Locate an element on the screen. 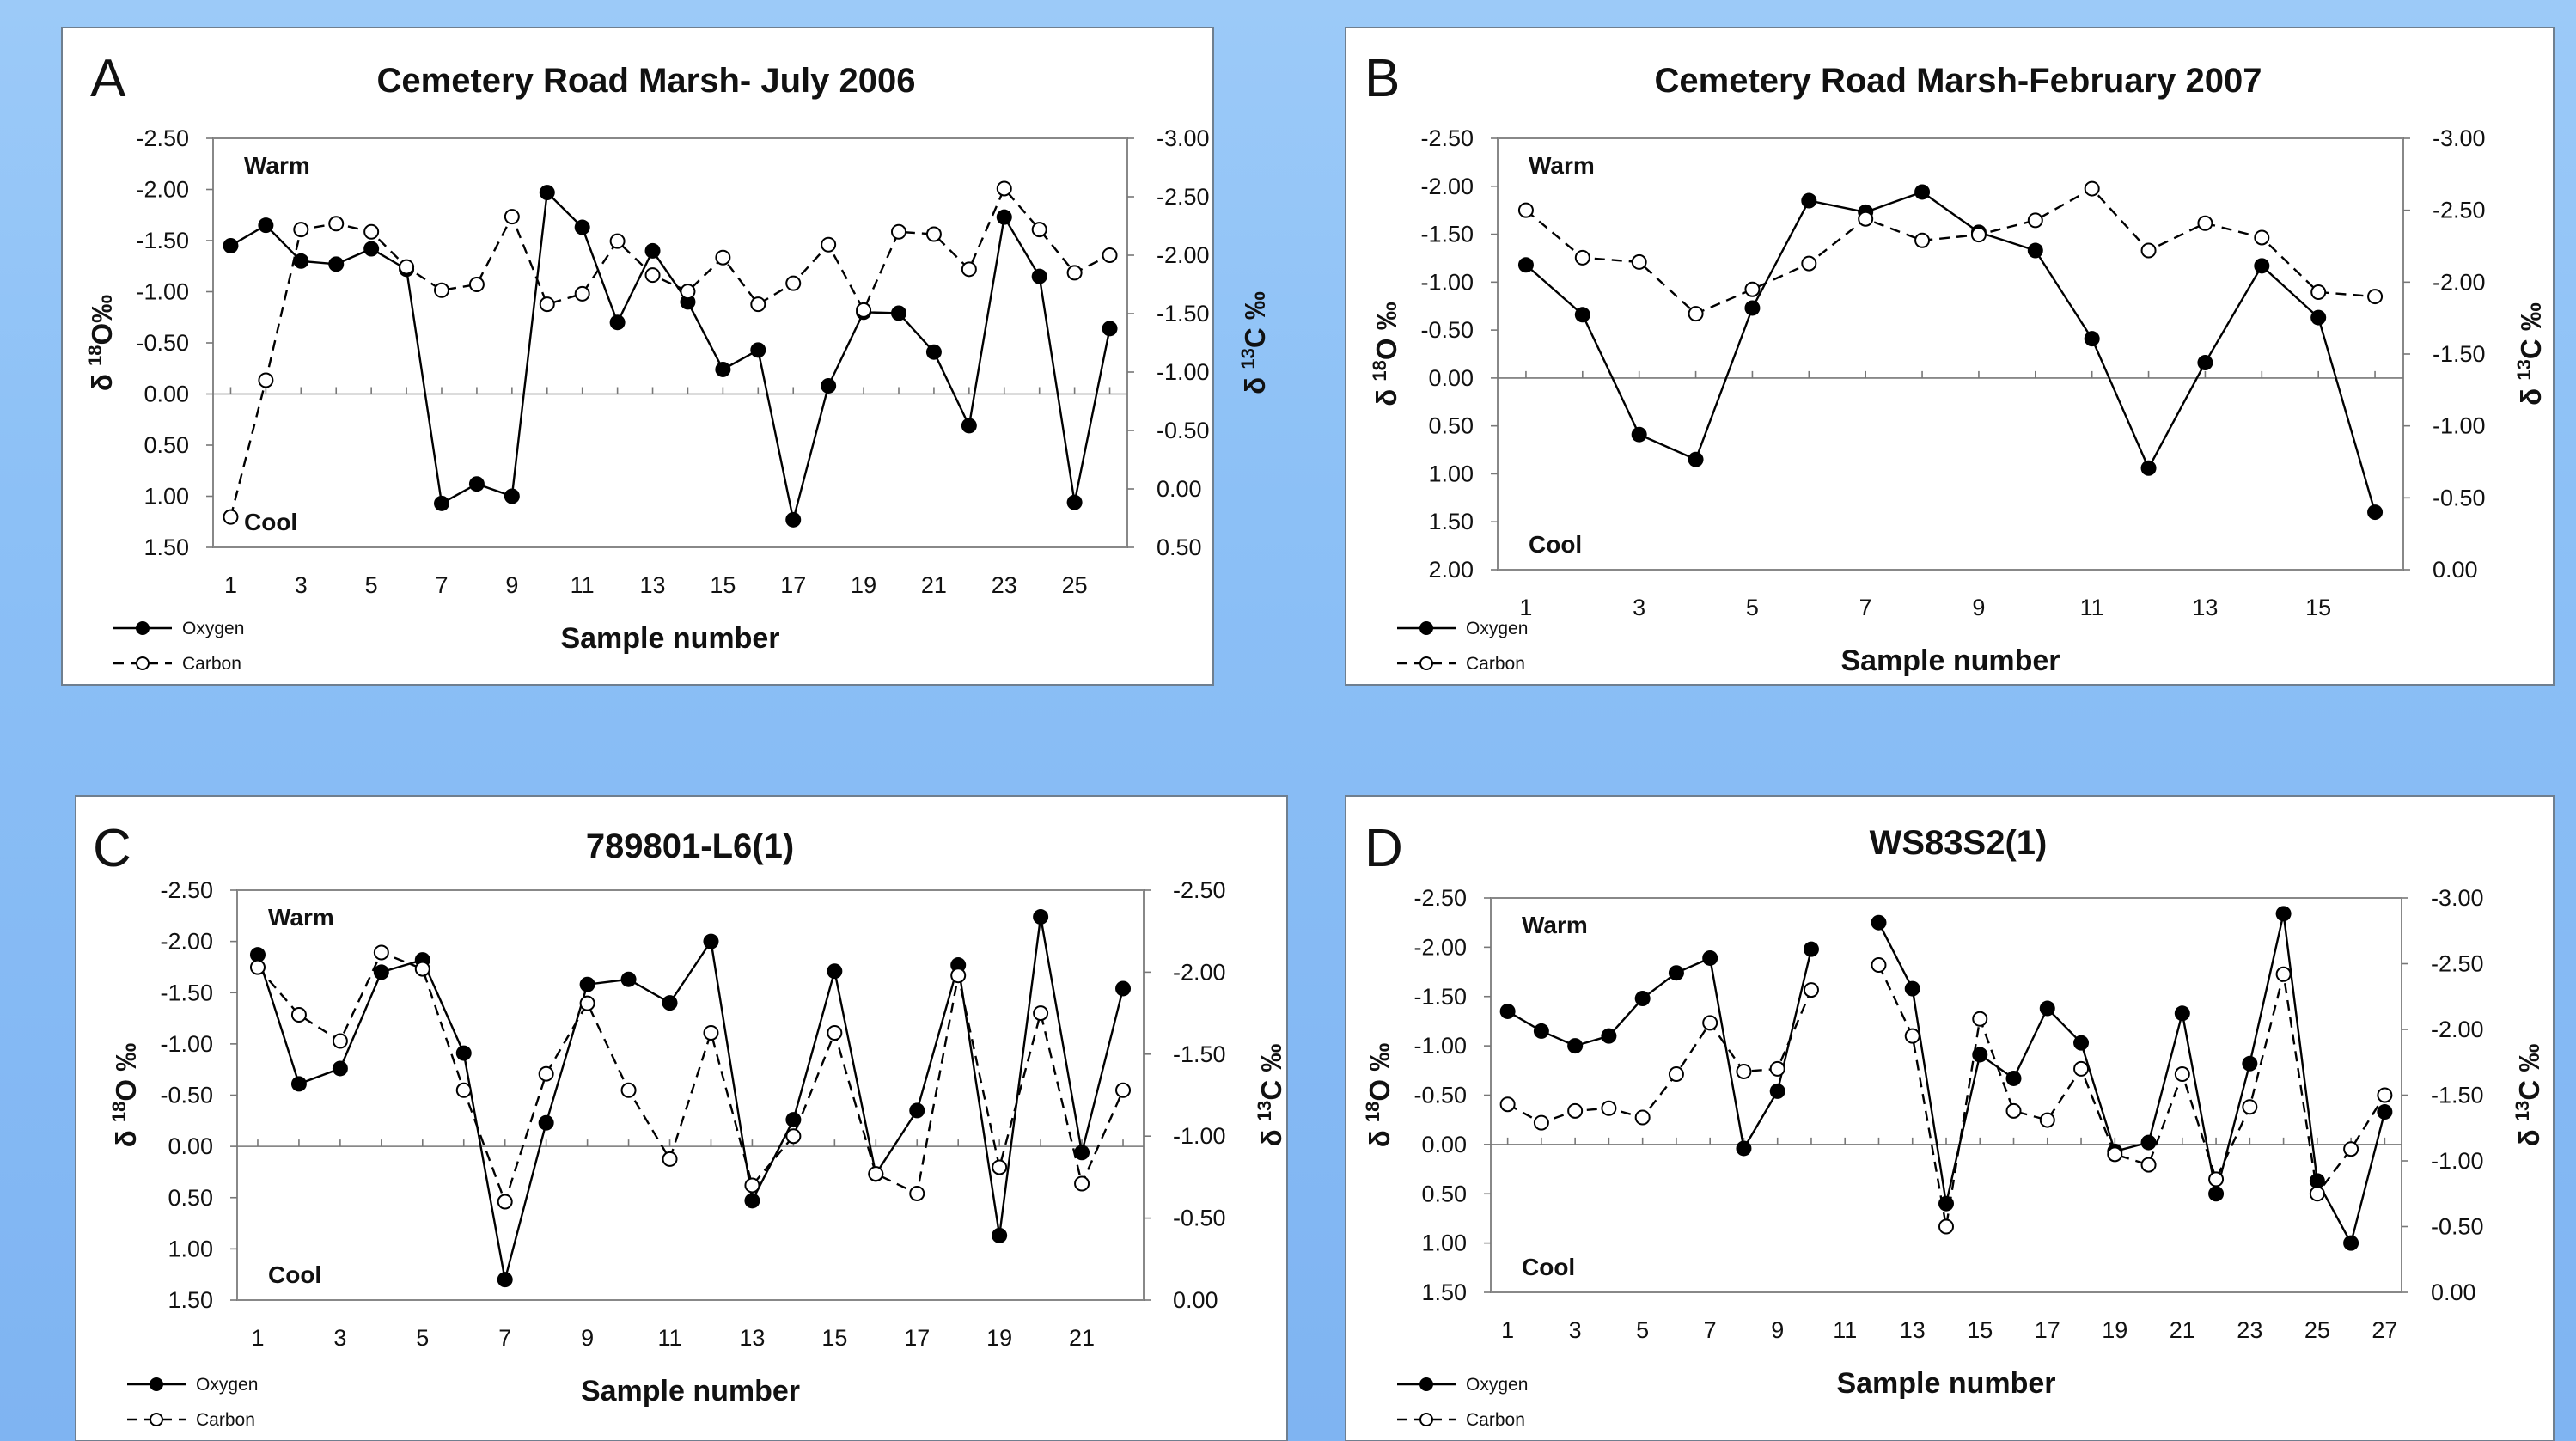 This screenshot has width=2576, height=1441. panel-letter: B is located at coordinates (1382, 79).